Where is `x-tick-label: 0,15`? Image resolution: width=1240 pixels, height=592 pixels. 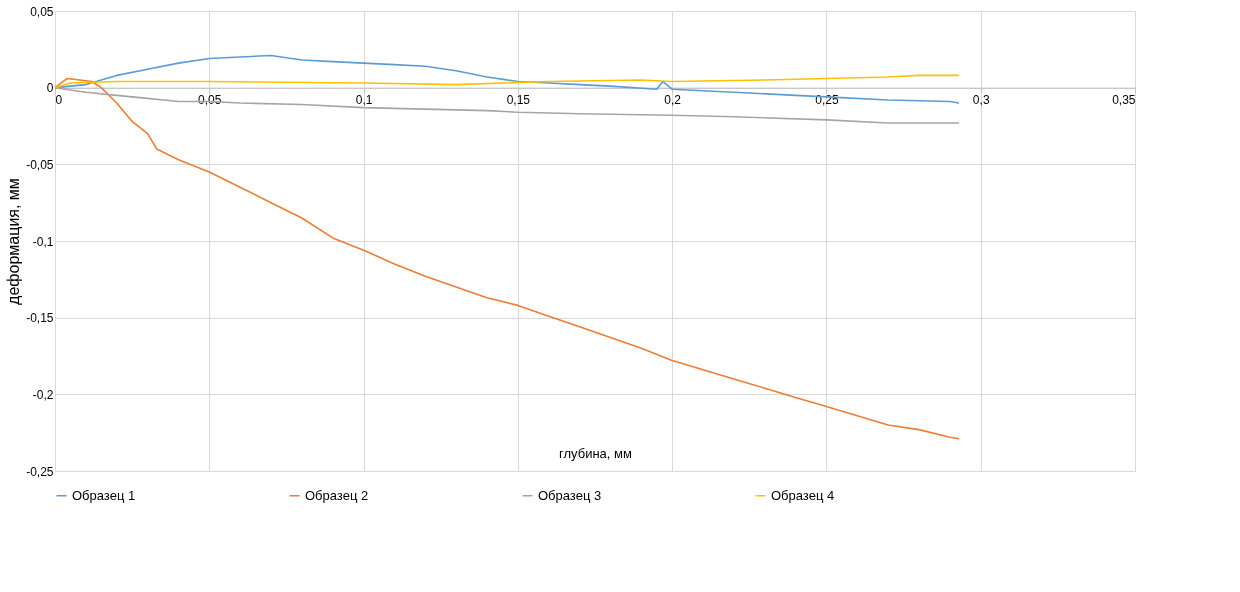
x-tick-label: 0,15 is located at coordinates (518, 100).